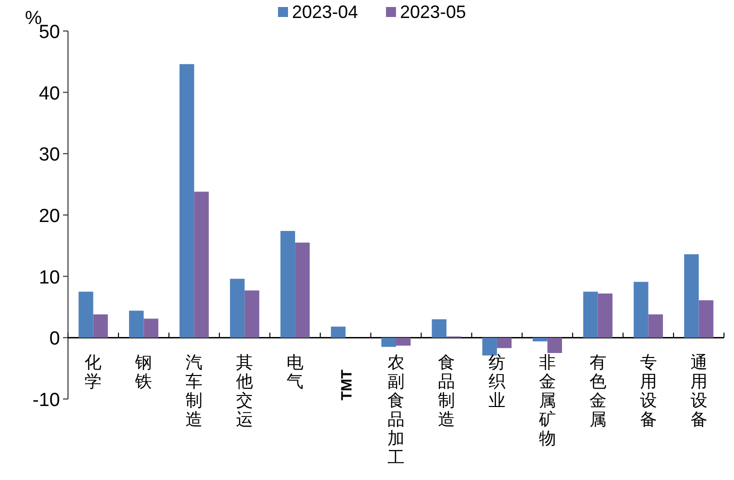 The image size is (734, 480). Describe the element at coordinates (347, 385) in the screenshot. I see `x-tick-label: TMT` at that location.